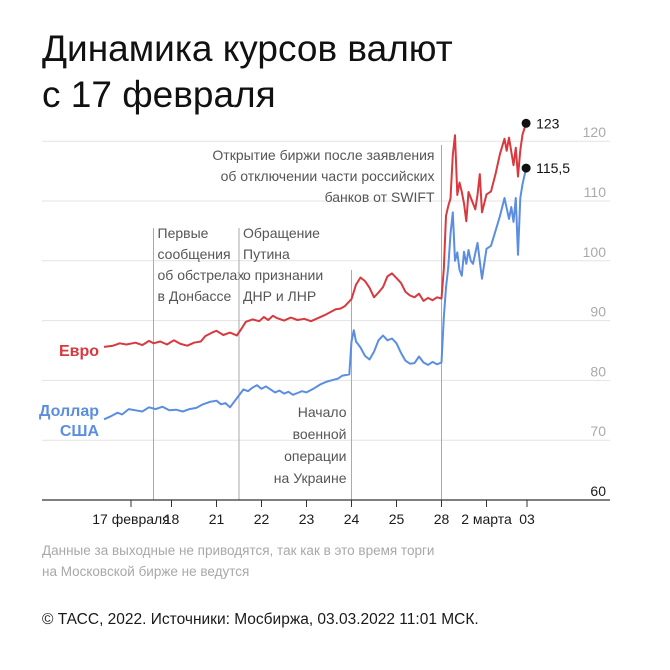  I want to click on y-tick-label: 70, so click(598, 431).